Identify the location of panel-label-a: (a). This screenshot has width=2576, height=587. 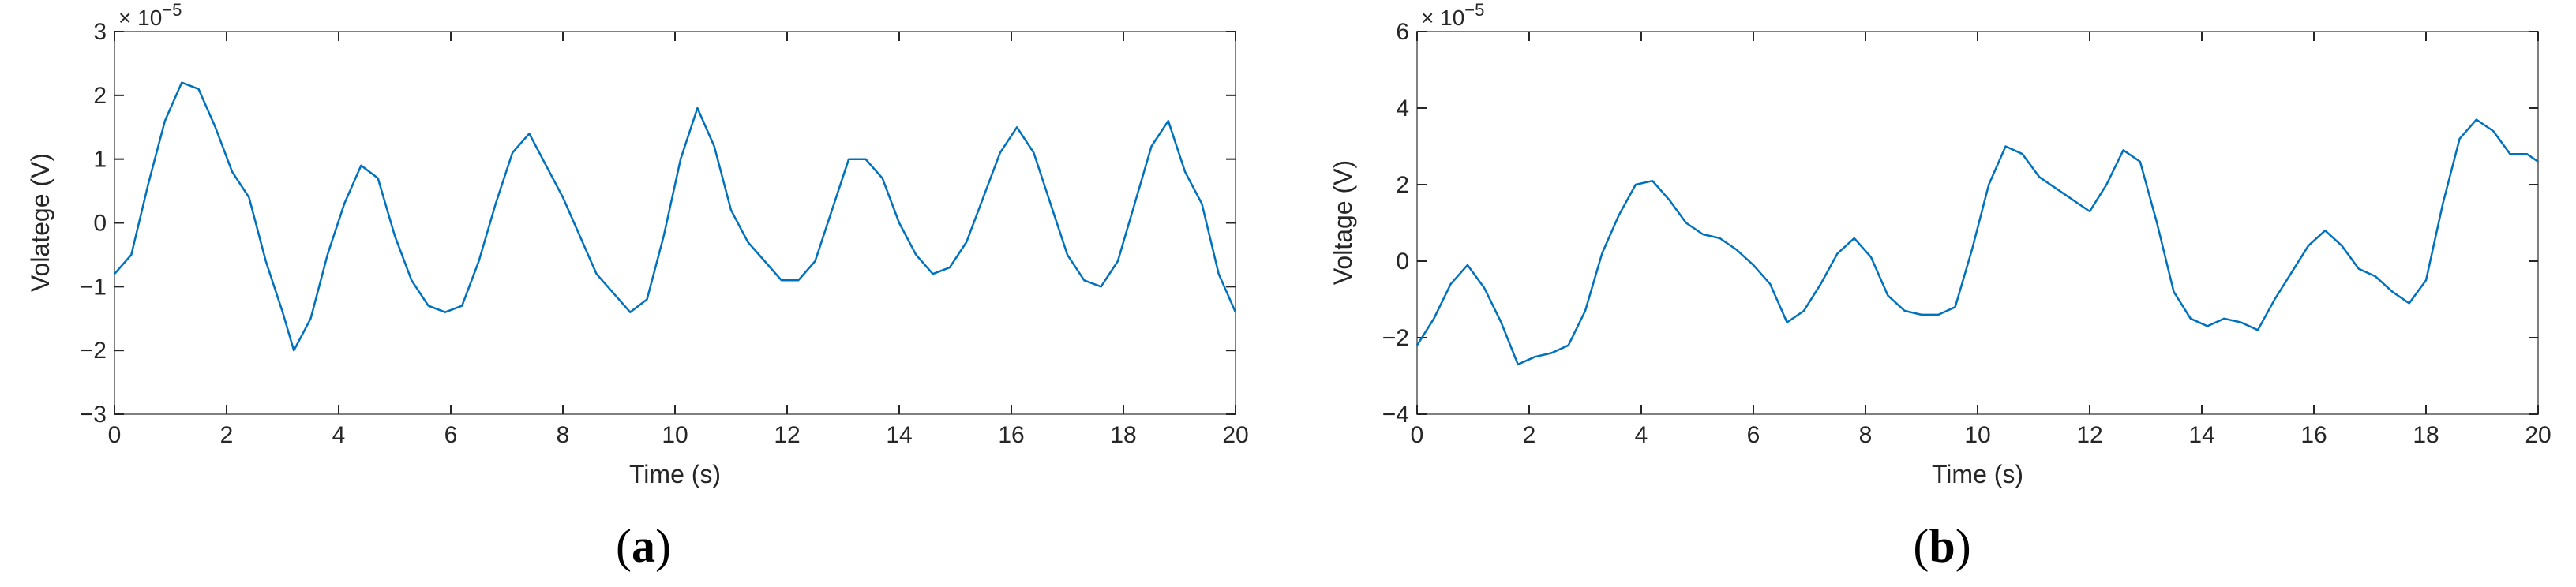
(643, 546).